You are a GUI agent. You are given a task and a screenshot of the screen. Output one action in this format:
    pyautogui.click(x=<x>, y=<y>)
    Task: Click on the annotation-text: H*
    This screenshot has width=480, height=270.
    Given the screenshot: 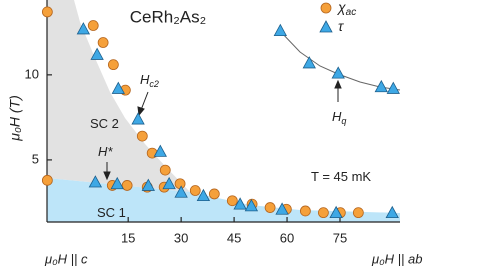 What is the action you would take?
    pyautogui.click(x=105, y=151)
    